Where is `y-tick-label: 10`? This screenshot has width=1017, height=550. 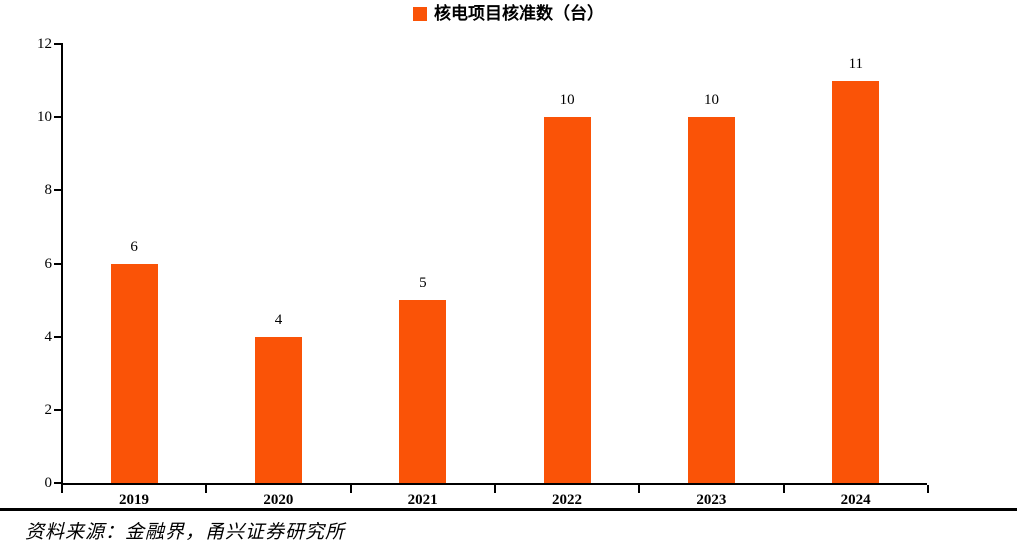
y-tick-label: 10 is located at coordinates (44, 117).